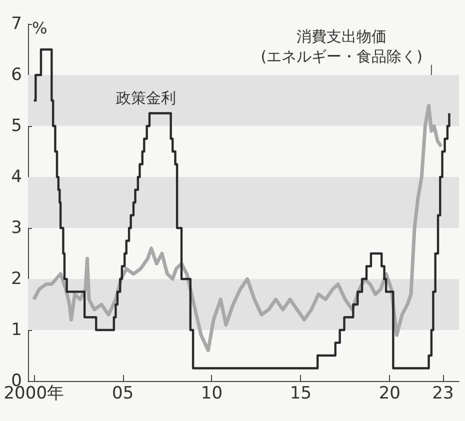 The image size is (465, 421). What do you see at coordinates (301, 394) in the screenshot?
I see `x-tick-label: 15` at bounding box center [301, 394].